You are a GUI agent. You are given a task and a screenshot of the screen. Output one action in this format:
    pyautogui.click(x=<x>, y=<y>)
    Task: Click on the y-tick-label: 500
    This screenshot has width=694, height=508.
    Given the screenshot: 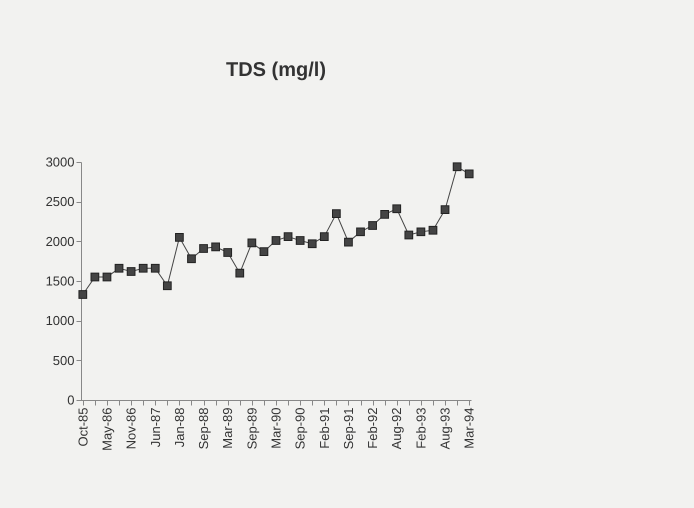 What is the action you would take?
    pyautogui.click(x=63, y=360)
    